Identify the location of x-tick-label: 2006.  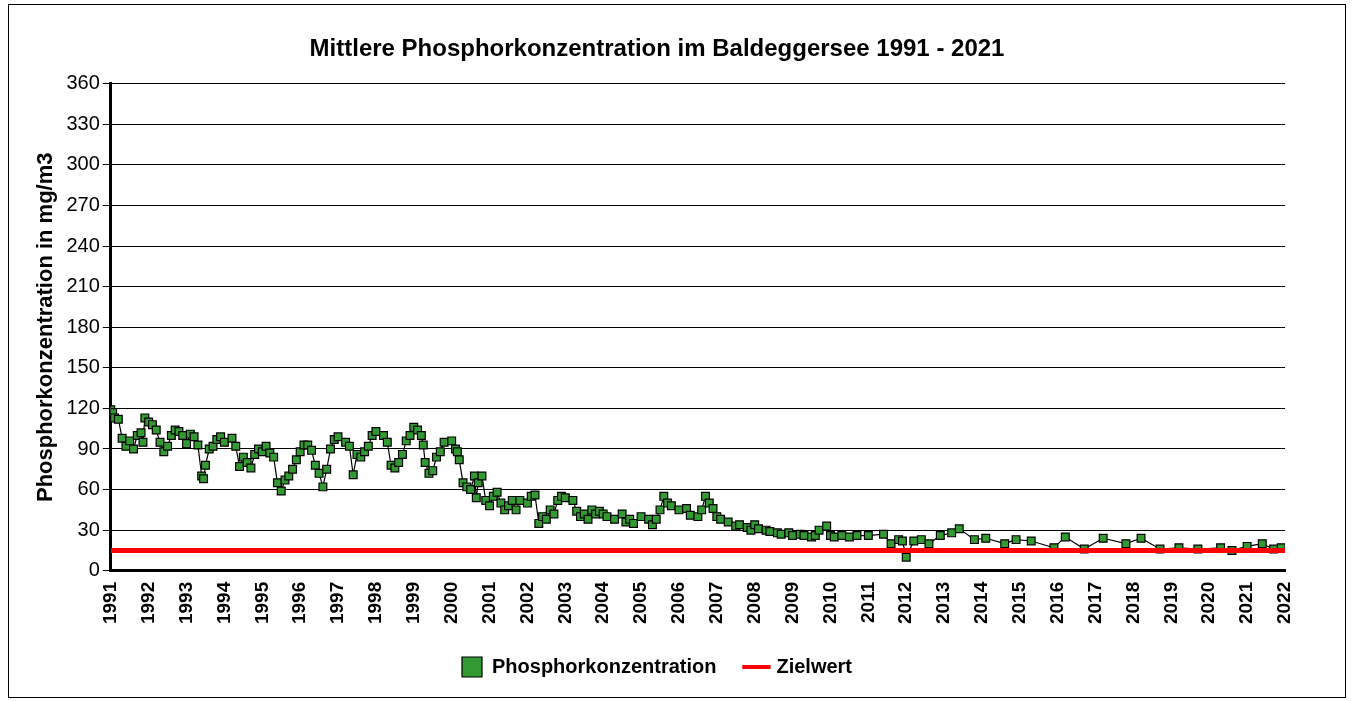
(678, 603).